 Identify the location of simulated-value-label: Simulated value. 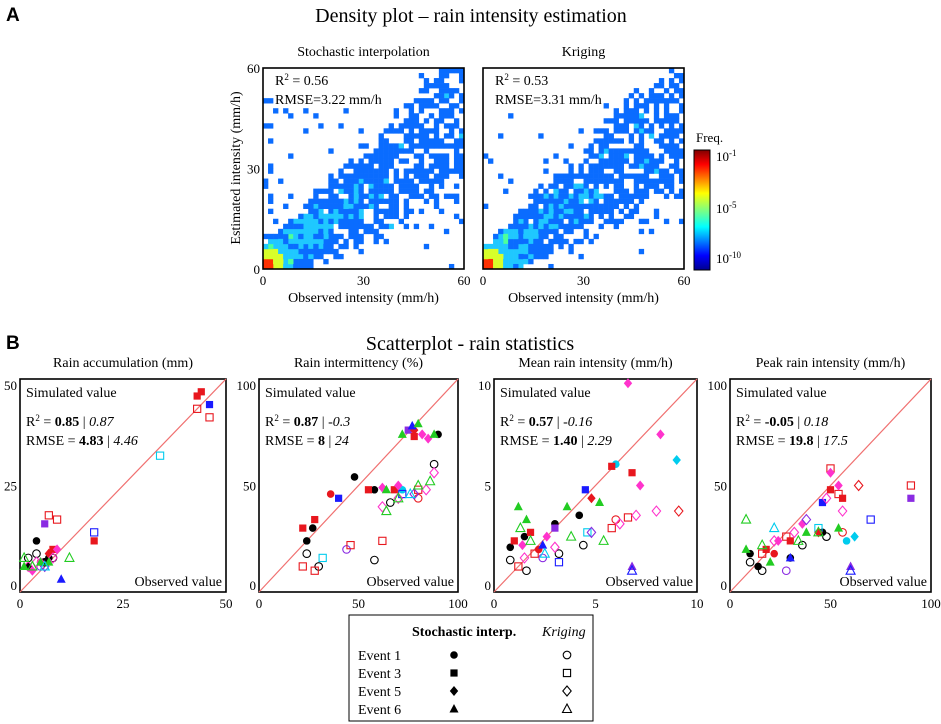
(545, 393).